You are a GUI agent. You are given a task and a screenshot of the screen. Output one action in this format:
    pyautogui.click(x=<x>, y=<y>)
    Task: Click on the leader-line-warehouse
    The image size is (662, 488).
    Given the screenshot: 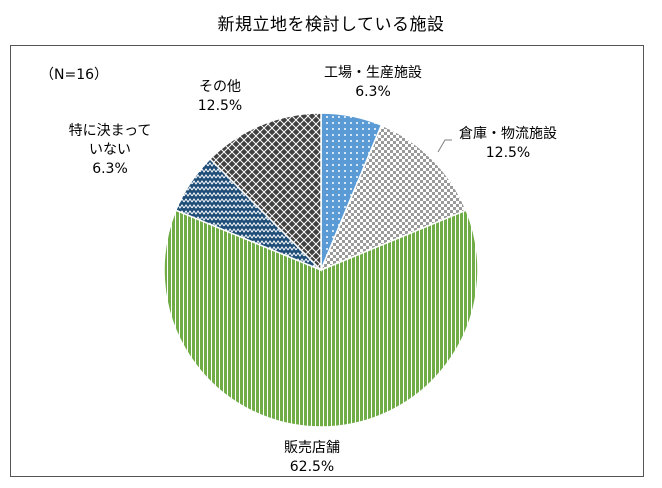 What is the action you would take?
    pyautogui.click(x=444, y=146)
    